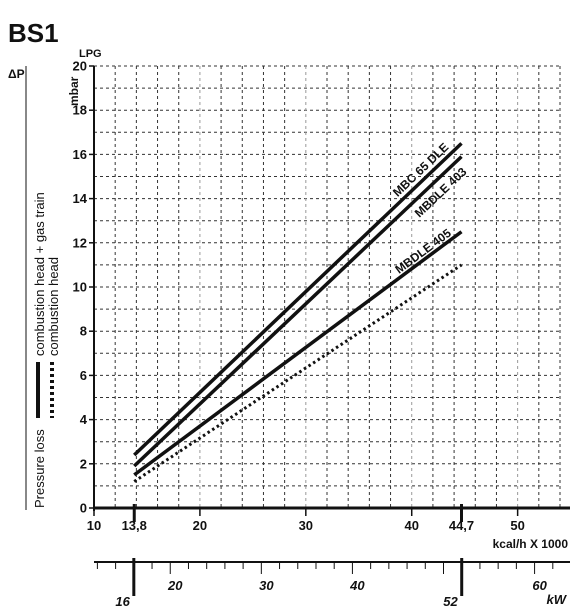  What do you see at coordinates (80, 66) in the screenshot?
I see `y-tick-label: 20` at bounding box center [80, 66].